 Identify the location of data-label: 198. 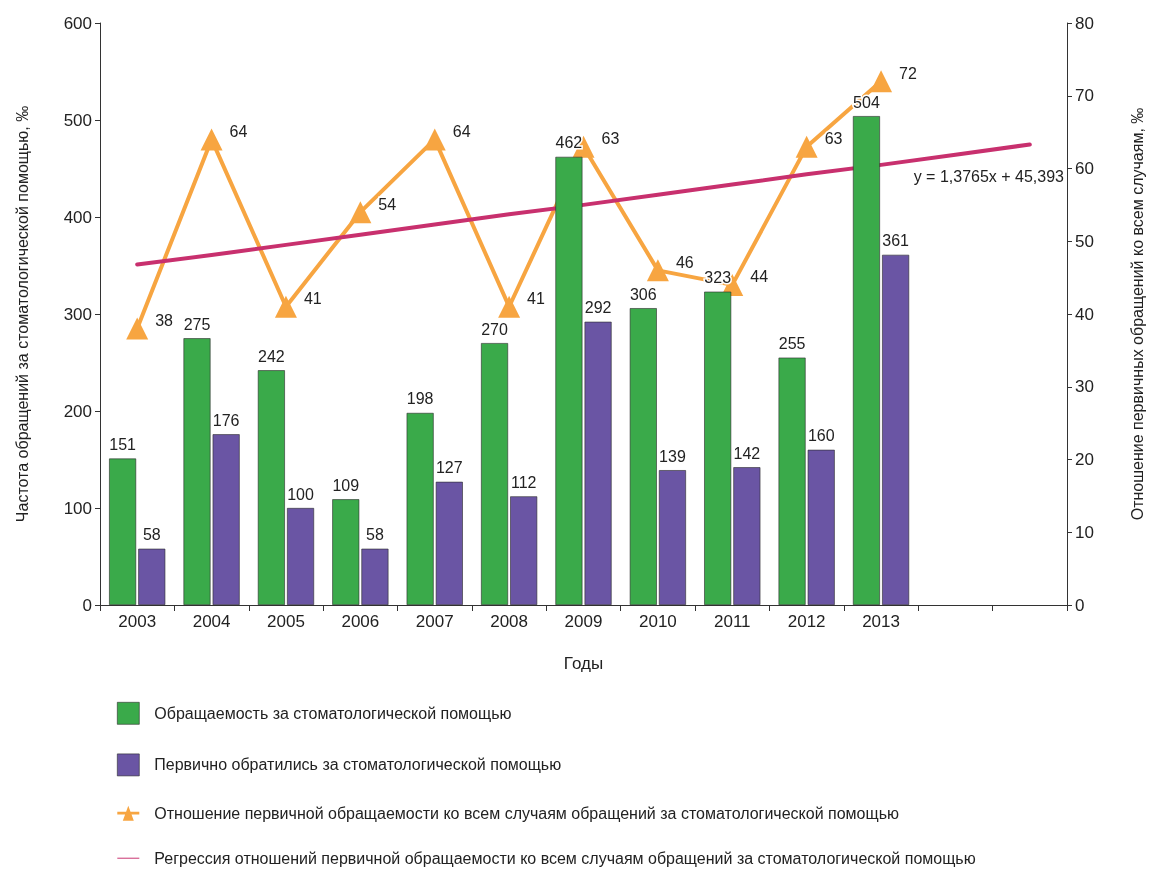
(420, 399).